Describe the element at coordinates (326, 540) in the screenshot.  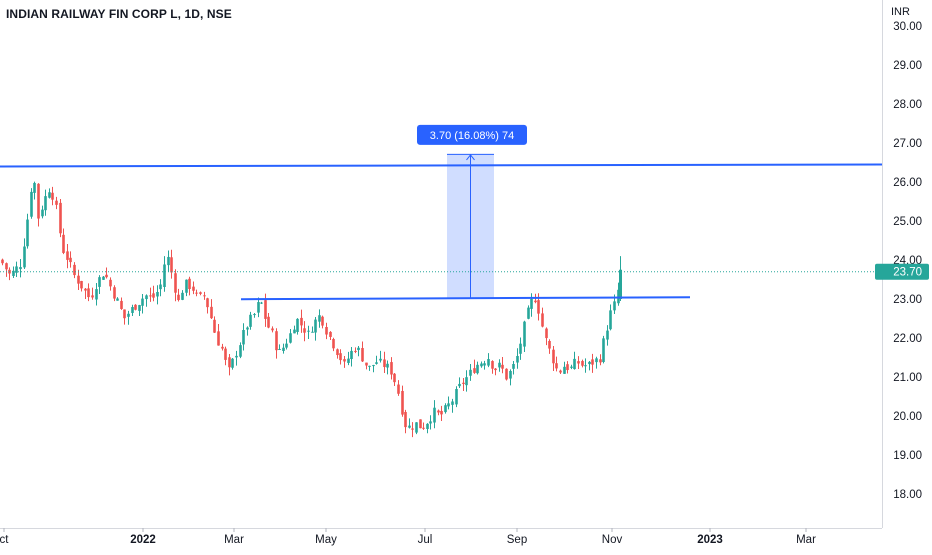
I see `time-tick-label: May` at that location.